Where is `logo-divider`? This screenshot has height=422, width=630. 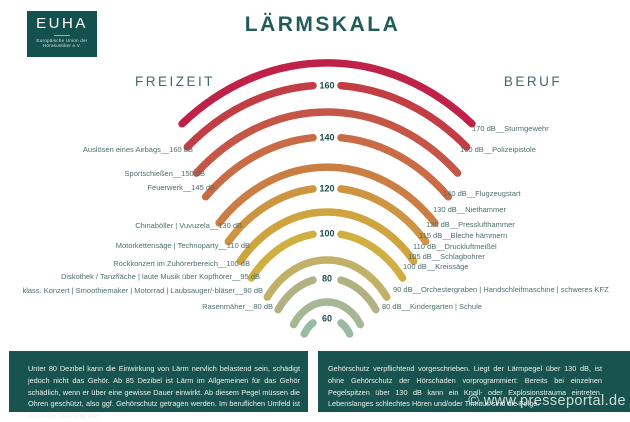
logo-divider is located at coordinates (62, 35).